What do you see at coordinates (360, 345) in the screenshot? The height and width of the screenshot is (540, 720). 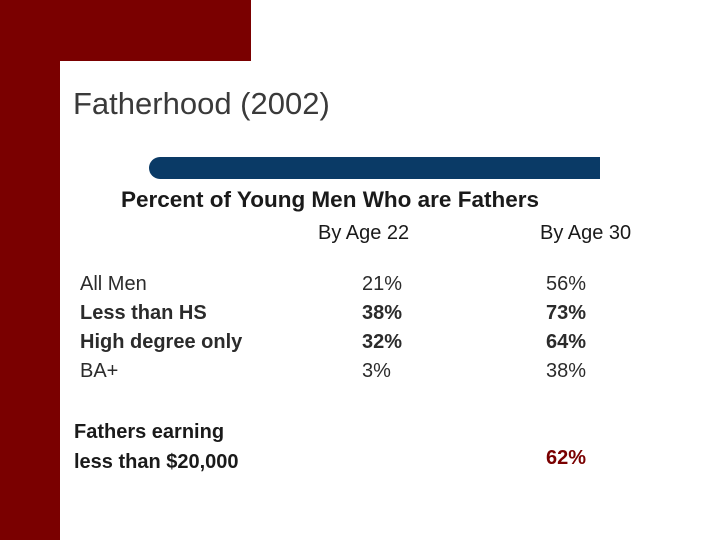 I see `table-row: High degree only 32% 64%` at bounding box center [360, 345].